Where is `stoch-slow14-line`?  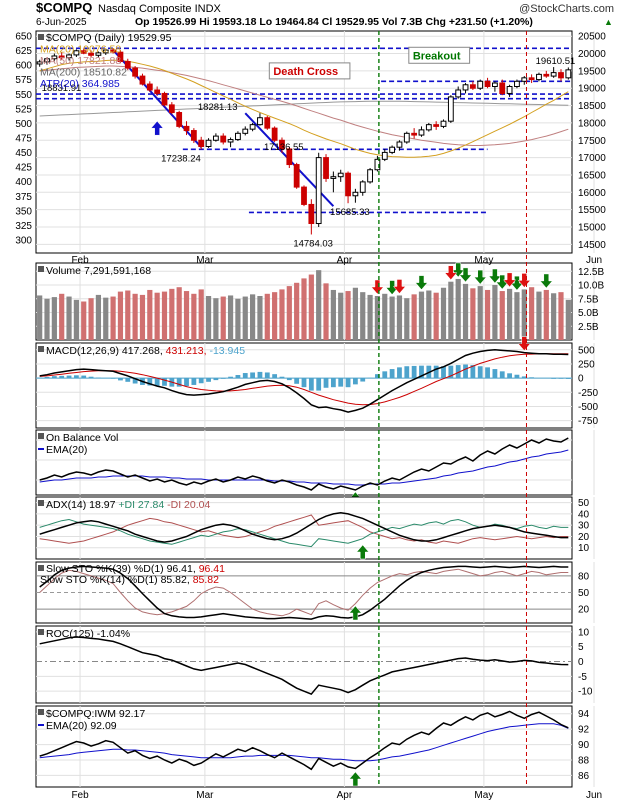 stoch-slow14-line is located at coordinates (304, 592).